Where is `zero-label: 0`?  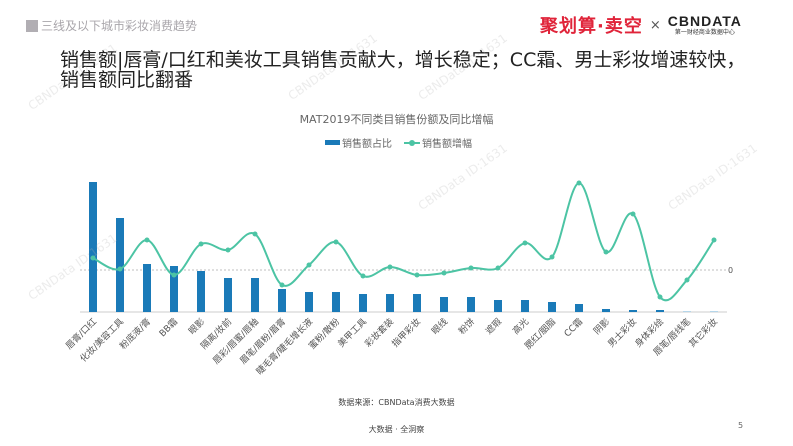
zero-label: 0 is located at coordinates (730, 270).